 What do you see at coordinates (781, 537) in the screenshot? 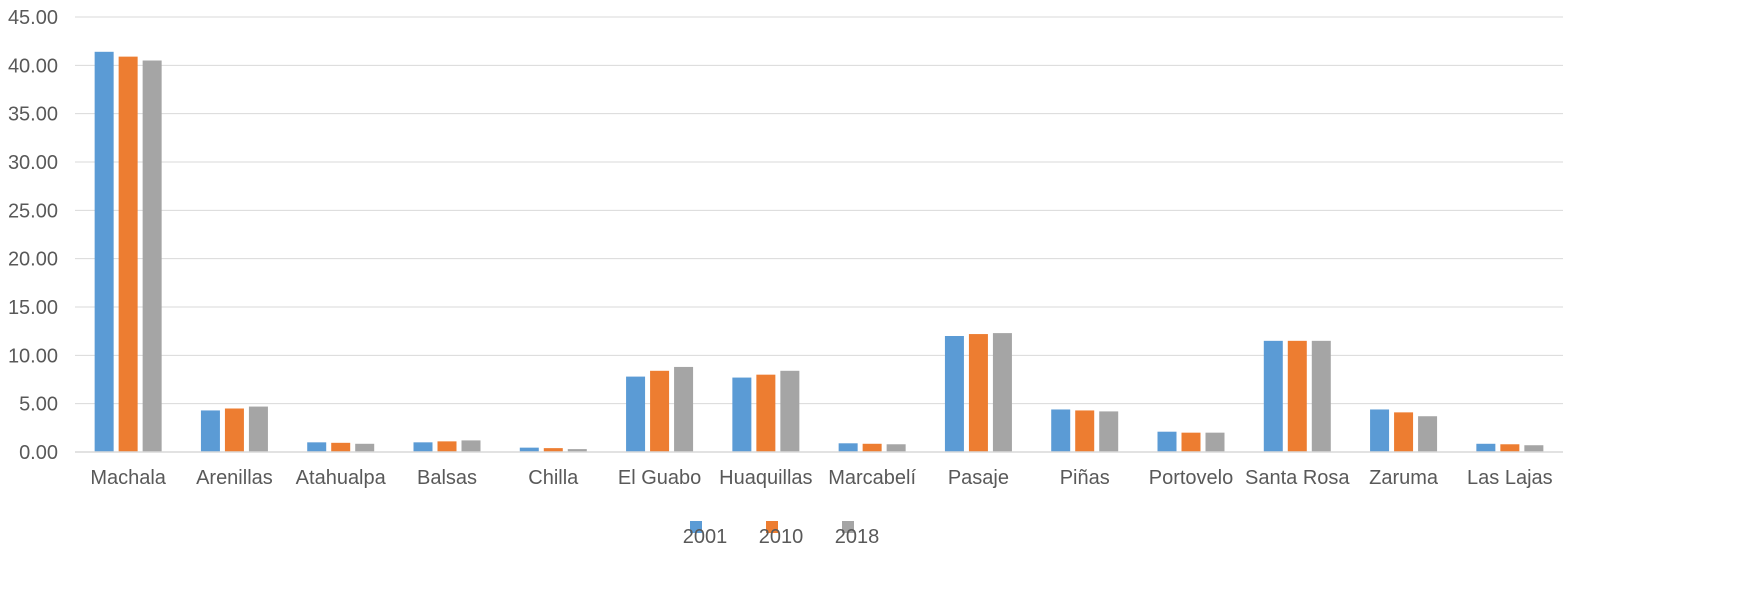
I see `legend-label: 2010` at bounding box center [781, 537].